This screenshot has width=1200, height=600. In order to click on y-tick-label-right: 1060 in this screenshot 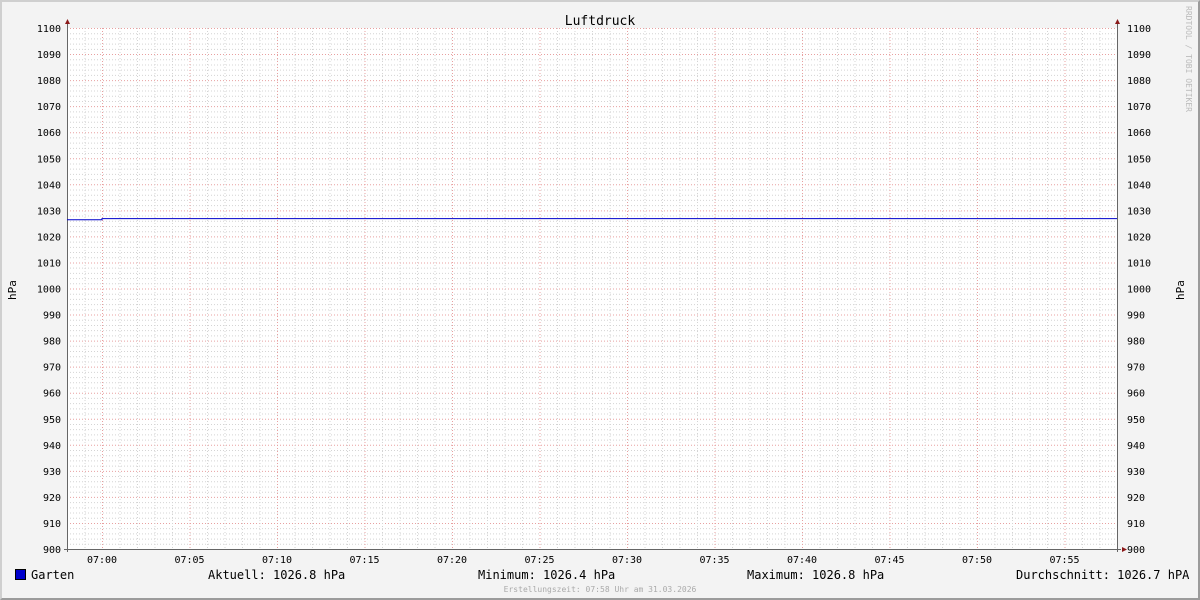, I will do `click(1139, 133)`.